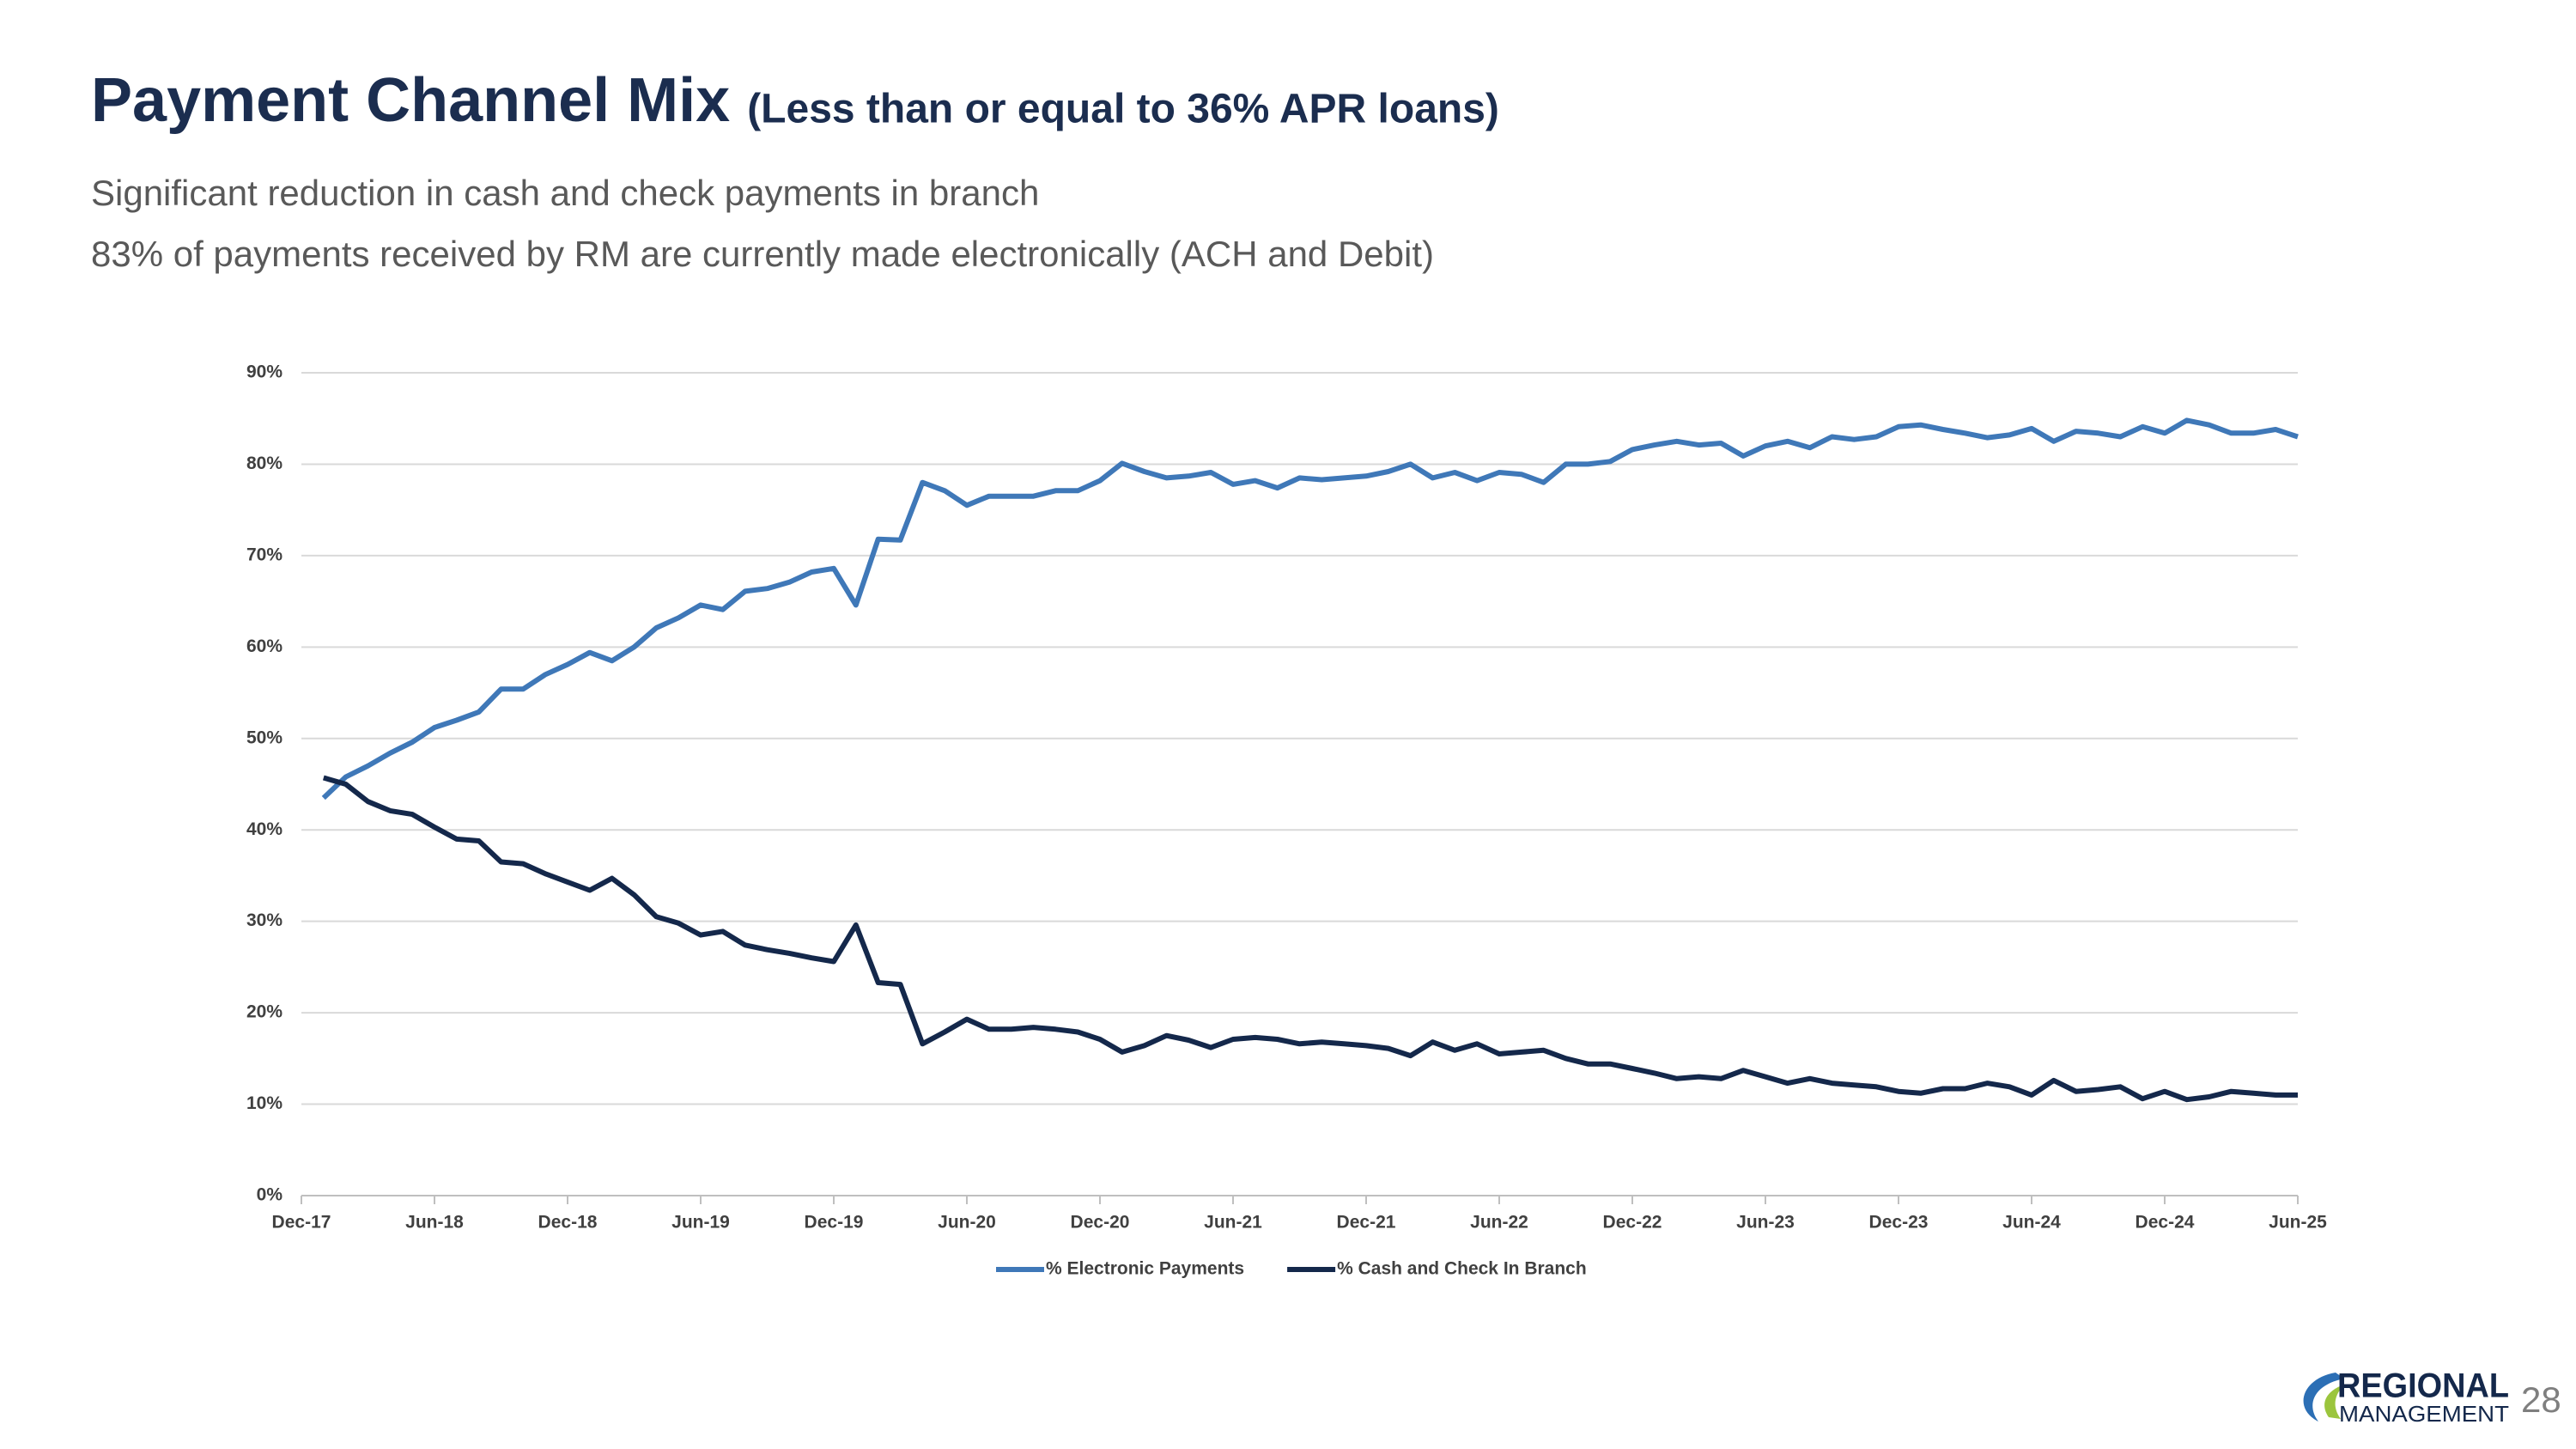 This screenshot has width=2576, height=1449. I want to click on logo-text: REGIONAL, so click(2423, 1386).